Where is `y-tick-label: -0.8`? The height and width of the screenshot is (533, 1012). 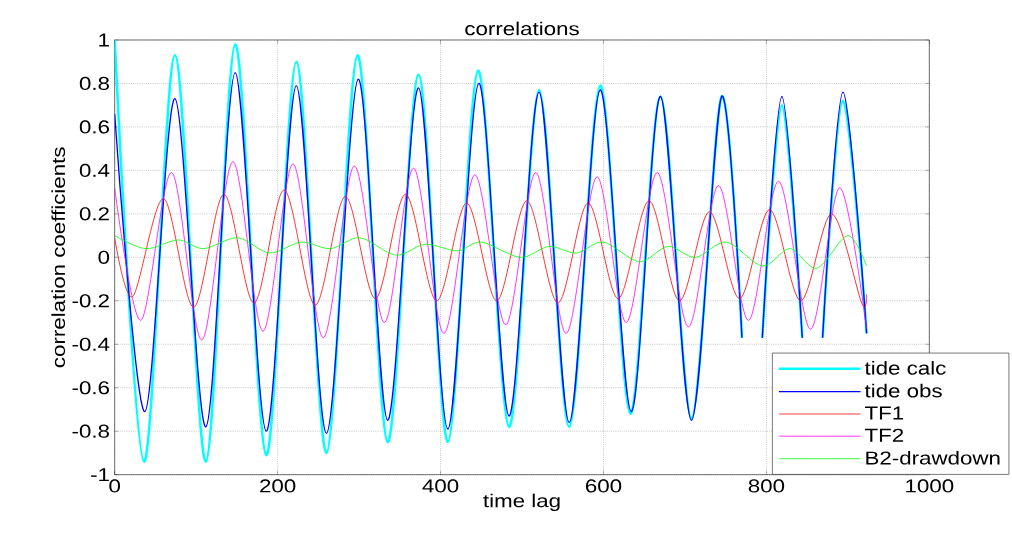 y-tick-label: -0.8 is located at coordinates (90, 431).